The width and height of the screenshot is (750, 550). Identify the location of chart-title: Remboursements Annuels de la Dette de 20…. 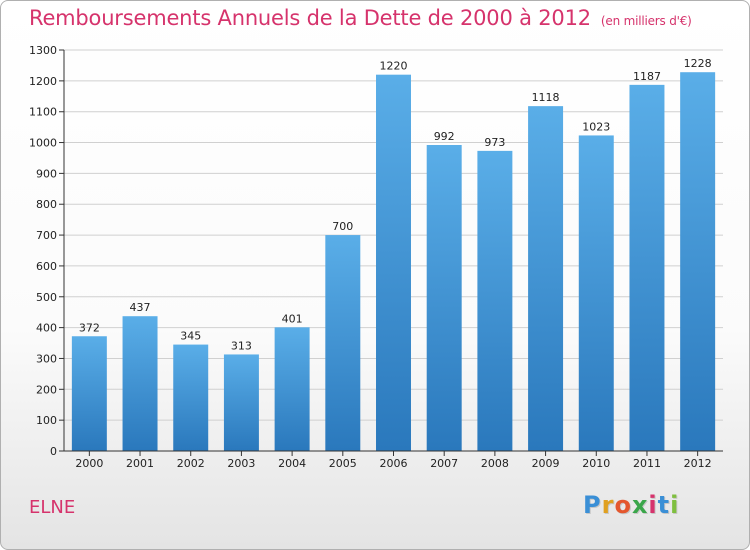
(360, 18).